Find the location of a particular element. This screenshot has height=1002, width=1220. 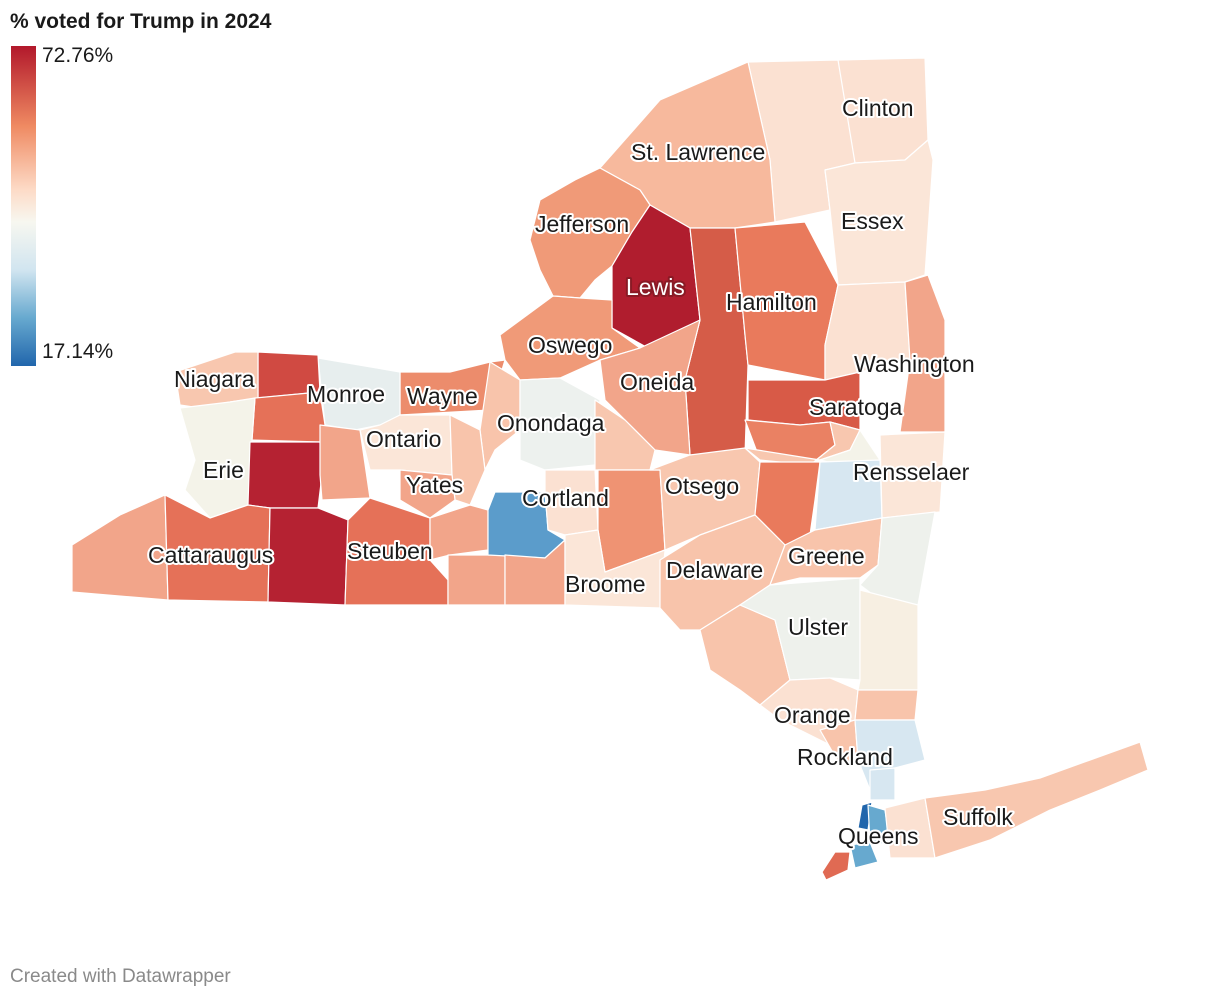

county-rensselaer is located at coordinates (912, 475).